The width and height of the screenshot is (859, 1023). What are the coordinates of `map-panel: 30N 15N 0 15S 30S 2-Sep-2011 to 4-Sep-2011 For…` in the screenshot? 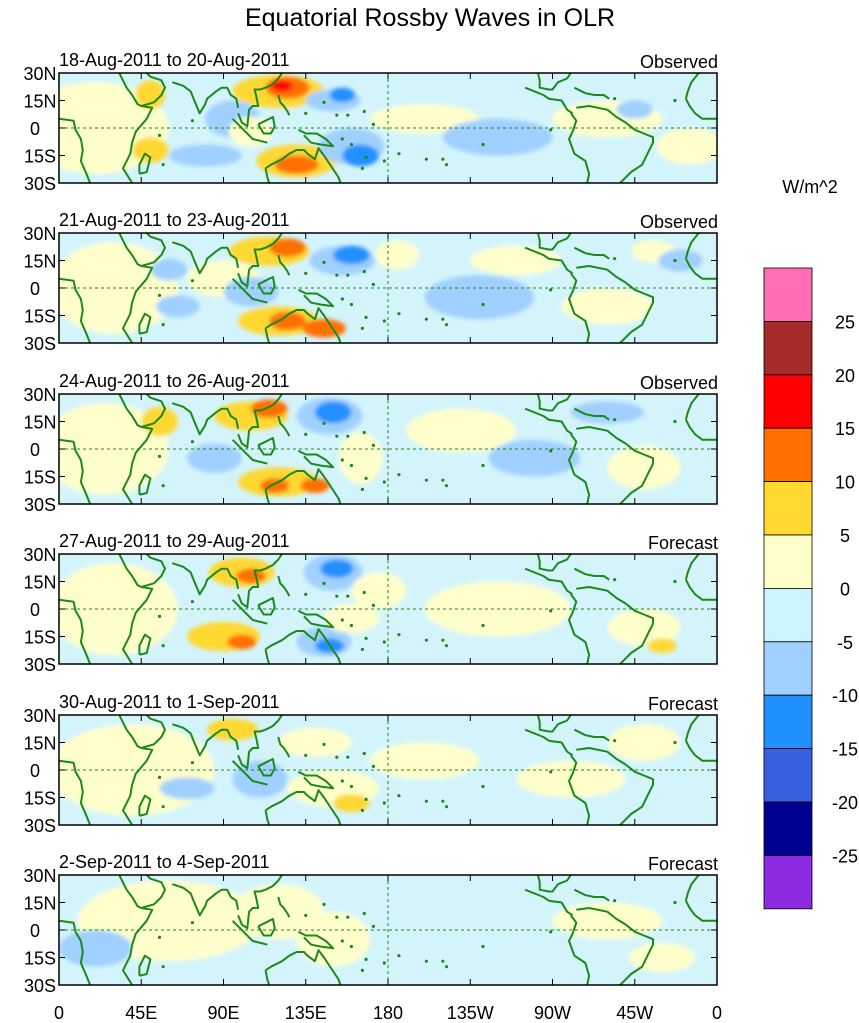 It's located at (370, 924).